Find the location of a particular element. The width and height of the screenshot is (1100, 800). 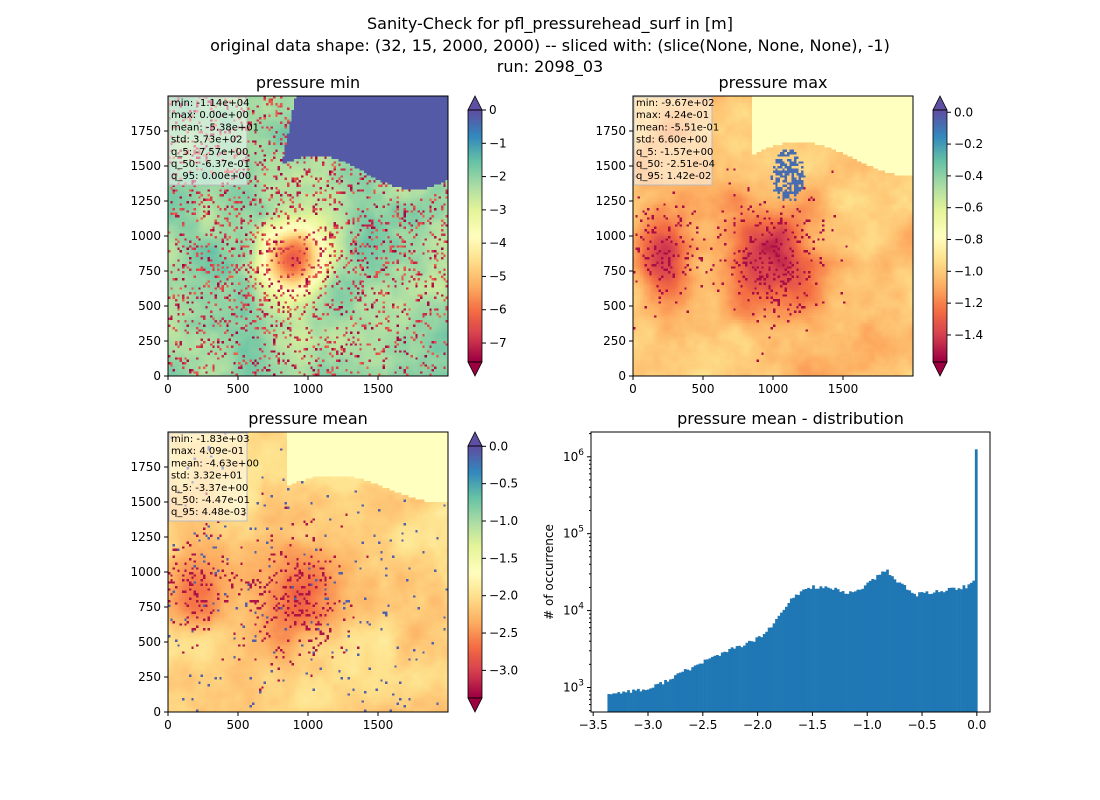

colorbar-tick-label: −1.5 is located at coordinates (503, 558).